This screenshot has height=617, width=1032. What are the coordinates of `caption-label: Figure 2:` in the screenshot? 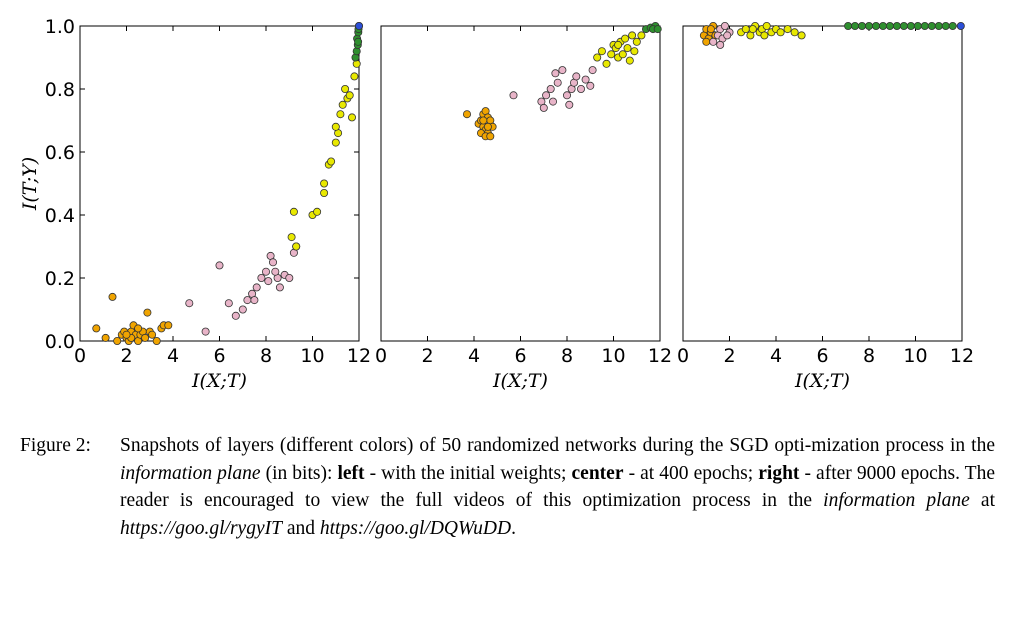 It's located at (55, 445).